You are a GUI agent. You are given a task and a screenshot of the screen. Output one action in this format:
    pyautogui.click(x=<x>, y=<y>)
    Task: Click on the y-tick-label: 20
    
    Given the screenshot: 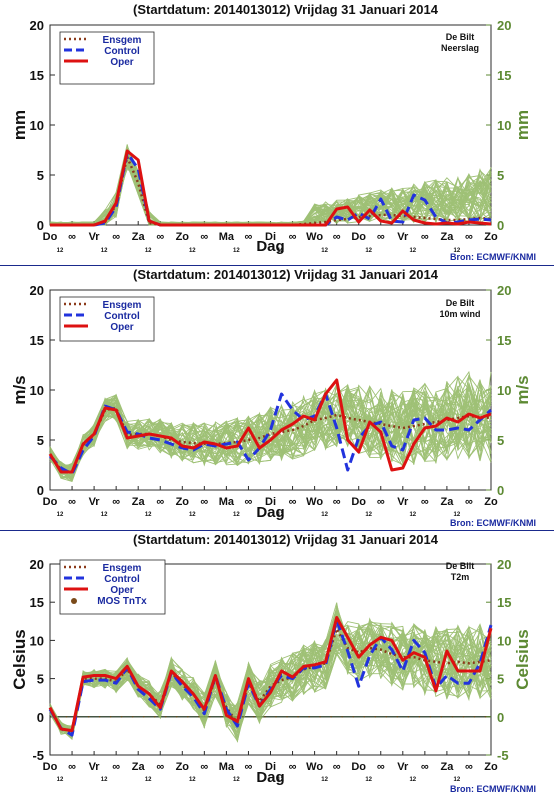 What is the action you would take?
    pyautogui.click(x=37, y=564)
    